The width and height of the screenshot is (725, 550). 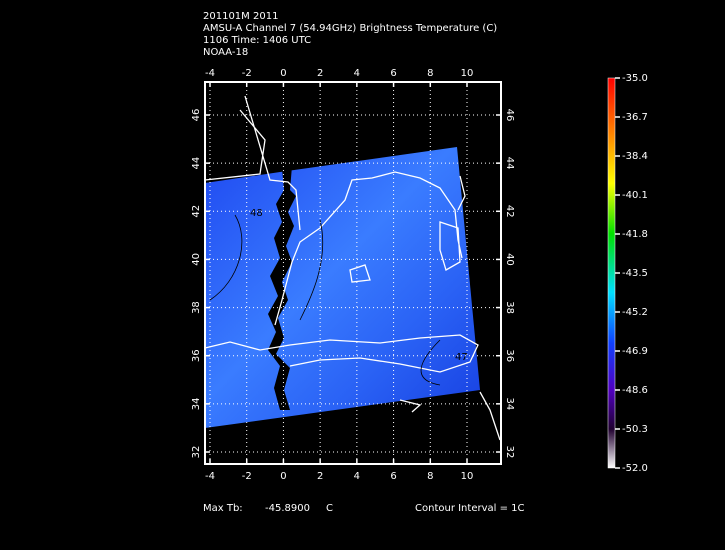 I want to click on footer-unit: C, so click(x=329, y=508).